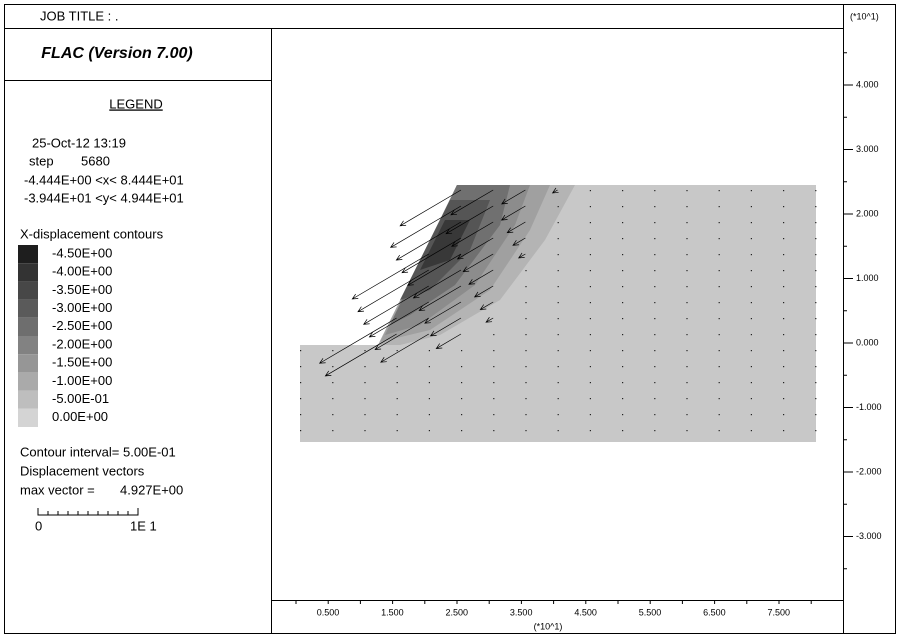 This screenshot has width=900, height=643. What do you see at coordinates (864, 16) in the screenshot?
I see `scale-top: (*10^1)` at bounding box center [864, 16].